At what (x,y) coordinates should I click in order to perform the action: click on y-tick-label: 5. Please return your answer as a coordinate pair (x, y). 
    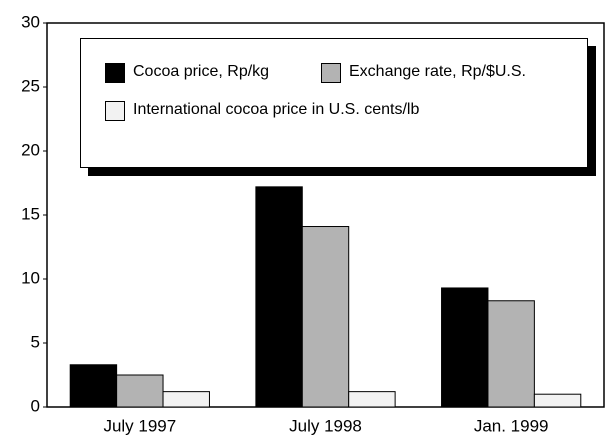
    Looking at the image, I should click on (35, 341).